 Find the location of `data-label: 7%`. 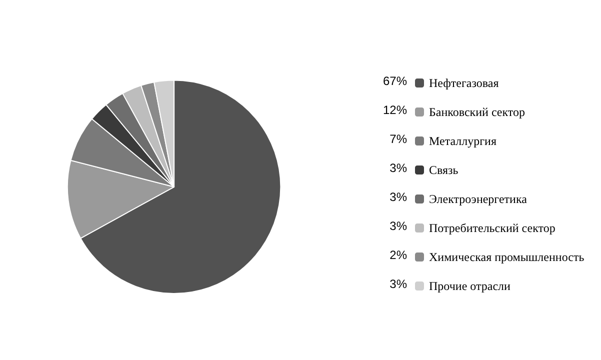

data-label: 7% is located at coordinates (399, 139).